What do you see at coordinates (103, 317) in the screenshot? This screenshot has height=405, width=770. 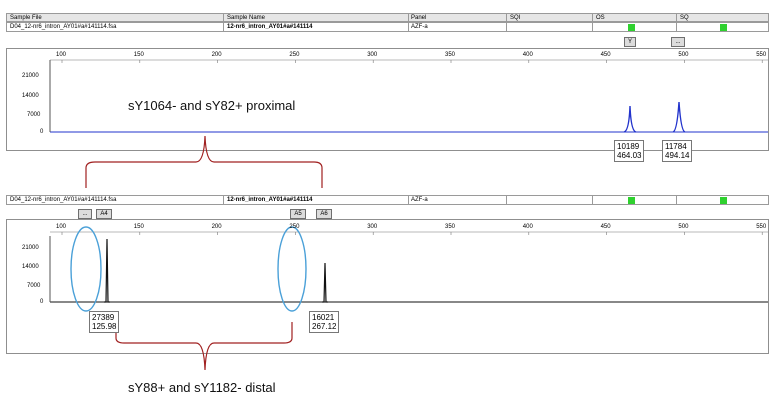 I see `peak-height: 27389` at bounding box center [103, 317].